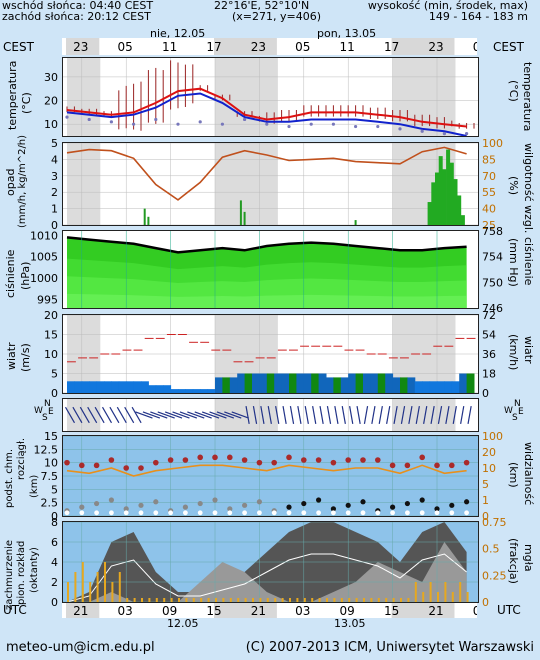 This screenshot has width=540, height=660. Describe the element at coordinates (51, 315) in the screenshot. I see `tick-label: 20` at that location.